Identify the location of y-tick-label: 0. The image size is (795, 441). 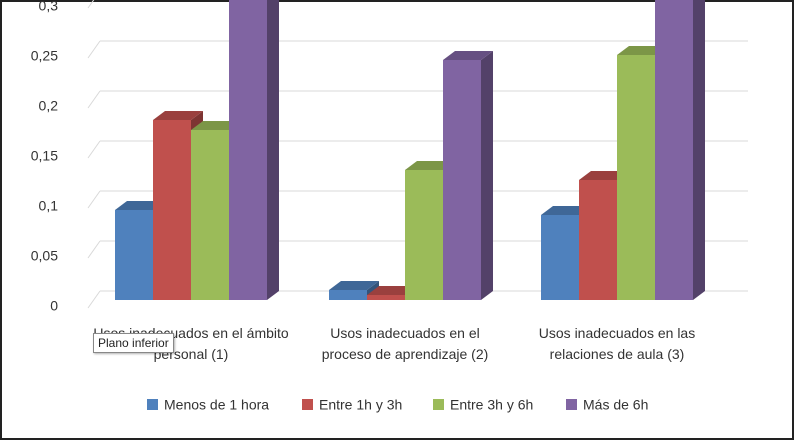
(54, 306).